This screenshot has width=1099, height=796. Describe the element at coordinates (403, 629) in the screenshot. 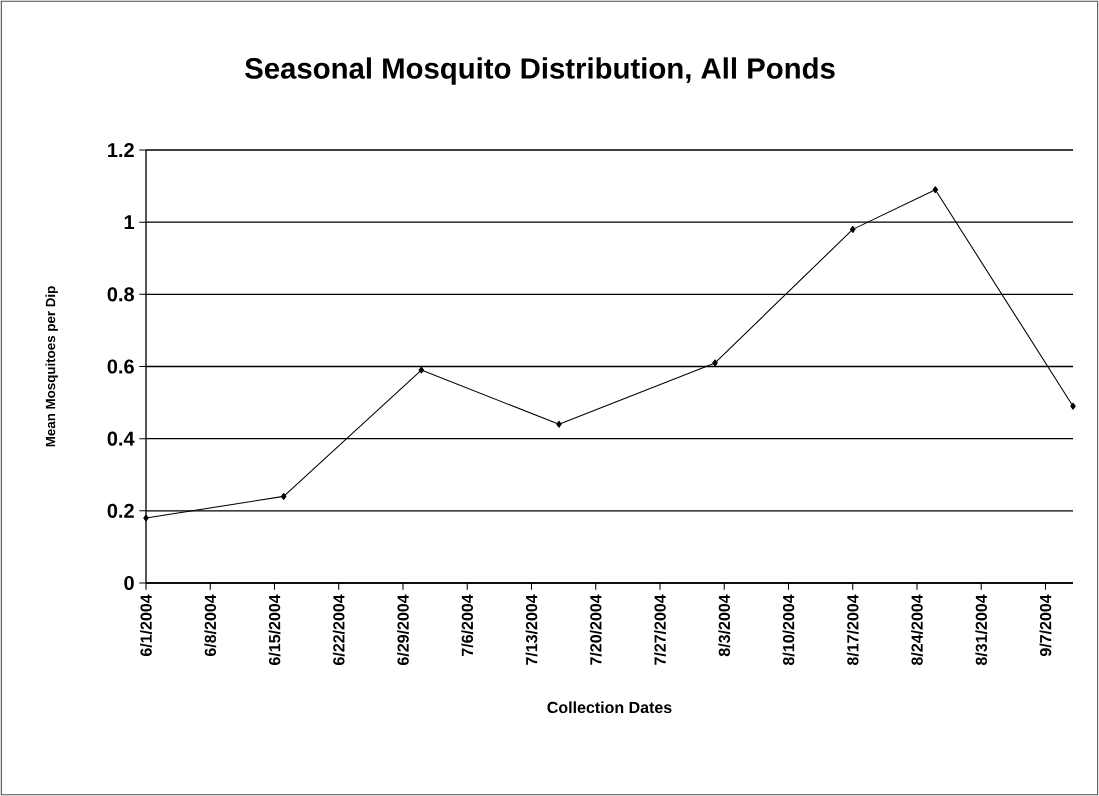

I see `x-tick-label: 6/29/2004` at that location.